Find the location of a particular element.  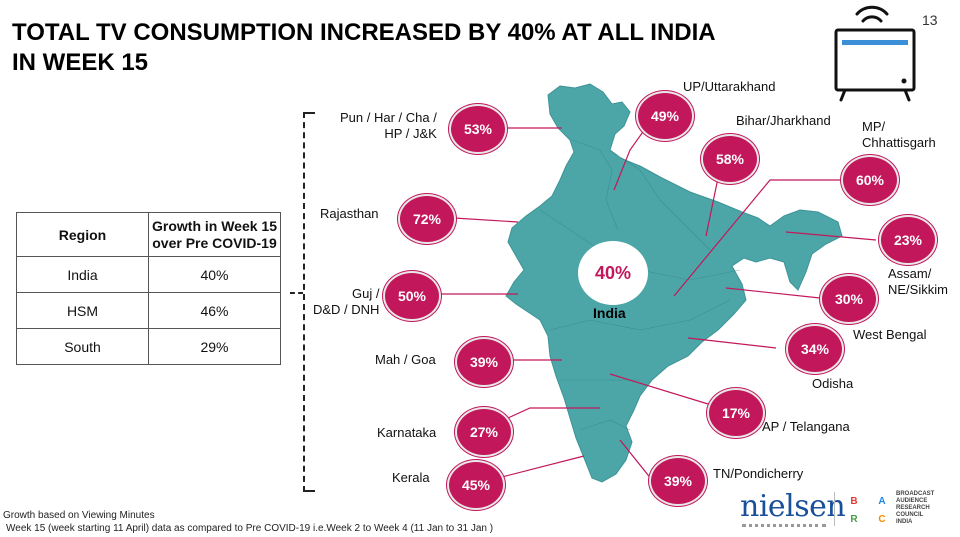

bracket-divider is located at coordinates (309, 302).